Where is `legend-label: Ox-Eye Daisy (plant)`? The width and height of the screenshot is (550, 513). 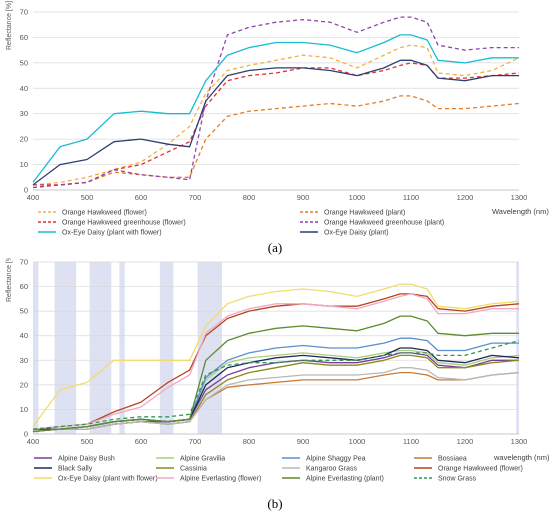 legend-label: Ox-Eye Daisy (plant) is located at coordinates (356, 233).